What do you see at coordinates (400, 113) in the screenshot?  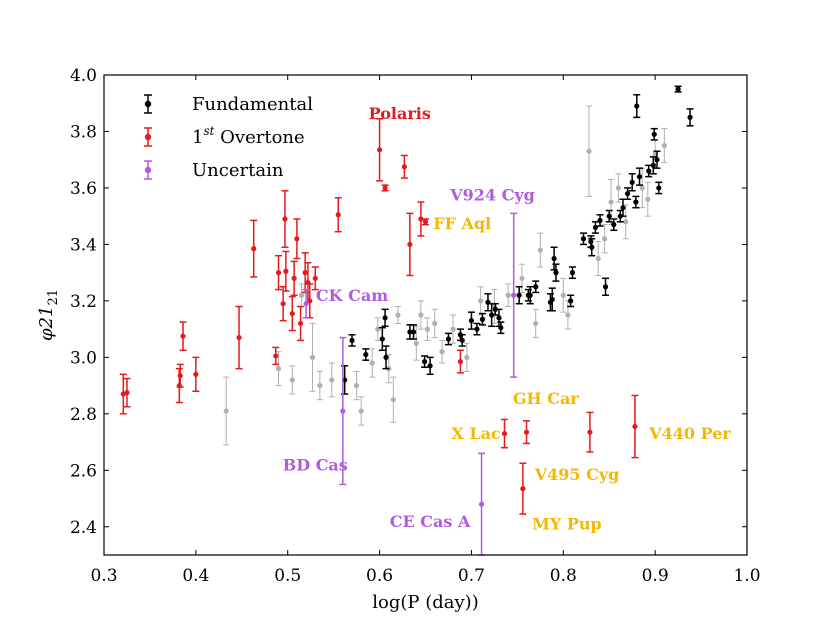 I see `annotation-polaris: Polaris` at bounding box center [400, 113].